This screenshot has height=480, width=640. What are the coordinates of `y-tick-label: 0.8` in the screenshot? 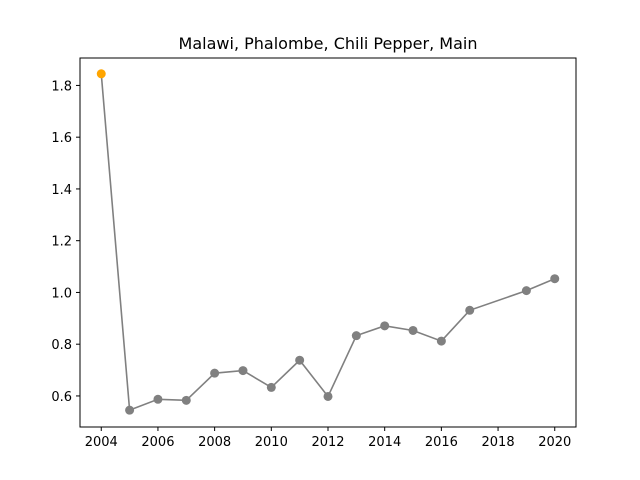 It's located at (61, 345).